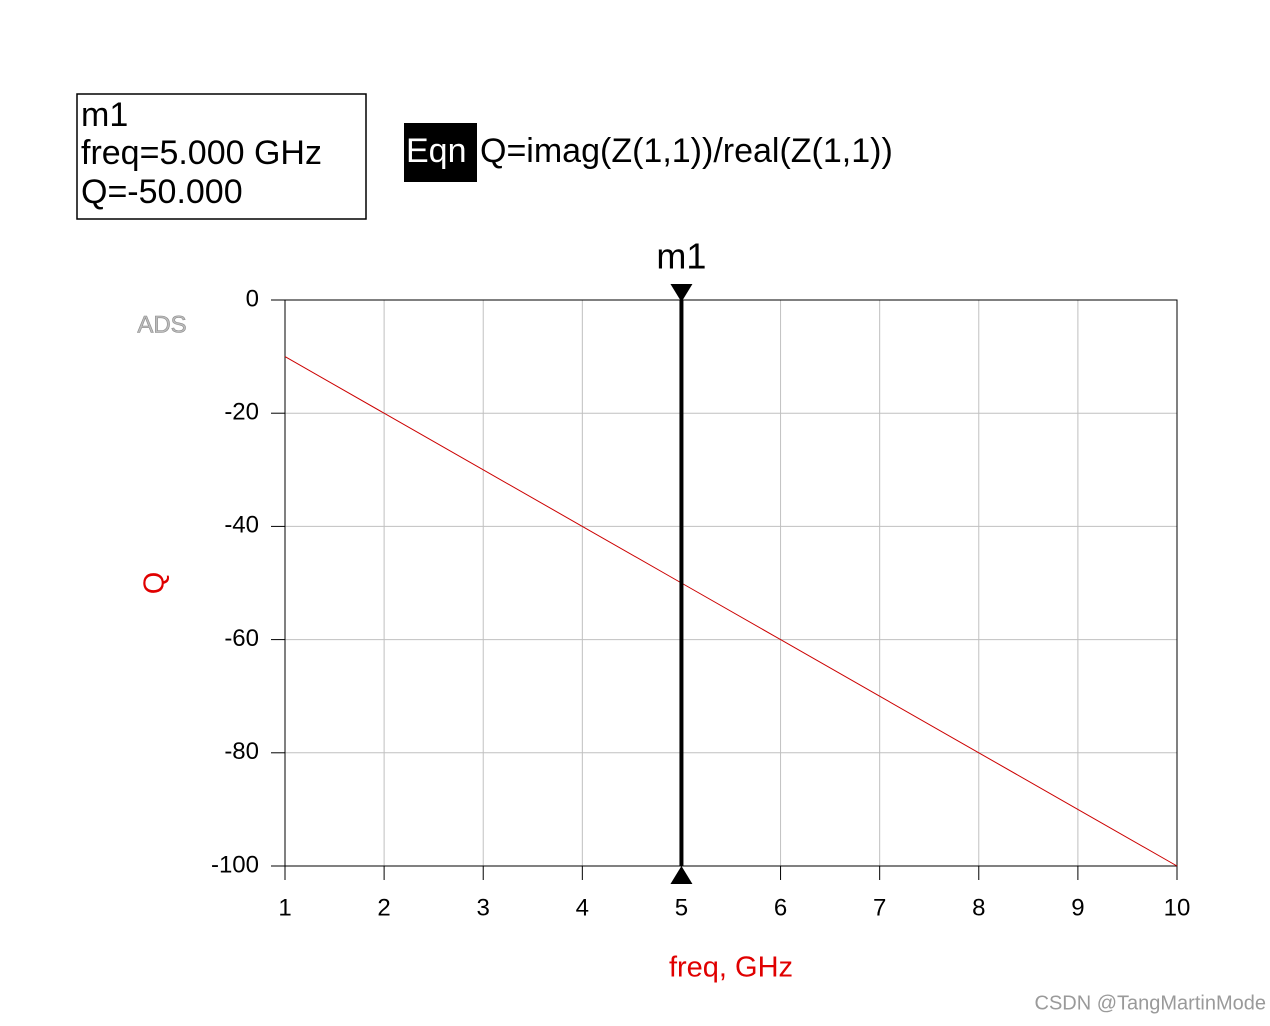 Image resolution: width=1270 pixels, height=1026 pixels. I want to click on x-tick-label: 4, so click(582, 907).